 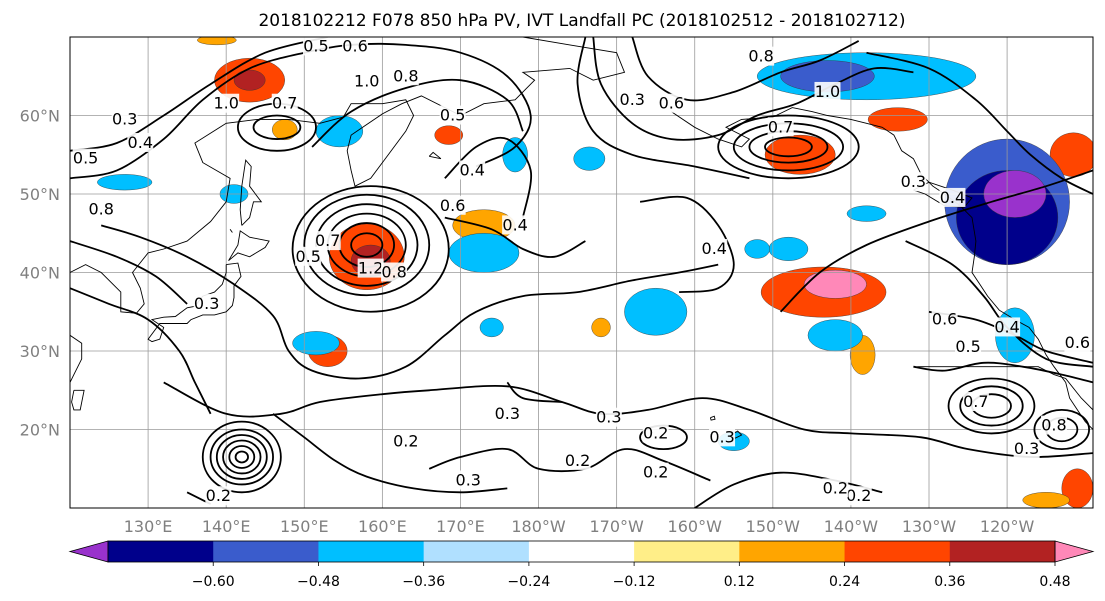 What do you see at coordinates (405, 440) in the screenshot?
I see `contour-label-41: 0.2` at bounding box center [405, 440].